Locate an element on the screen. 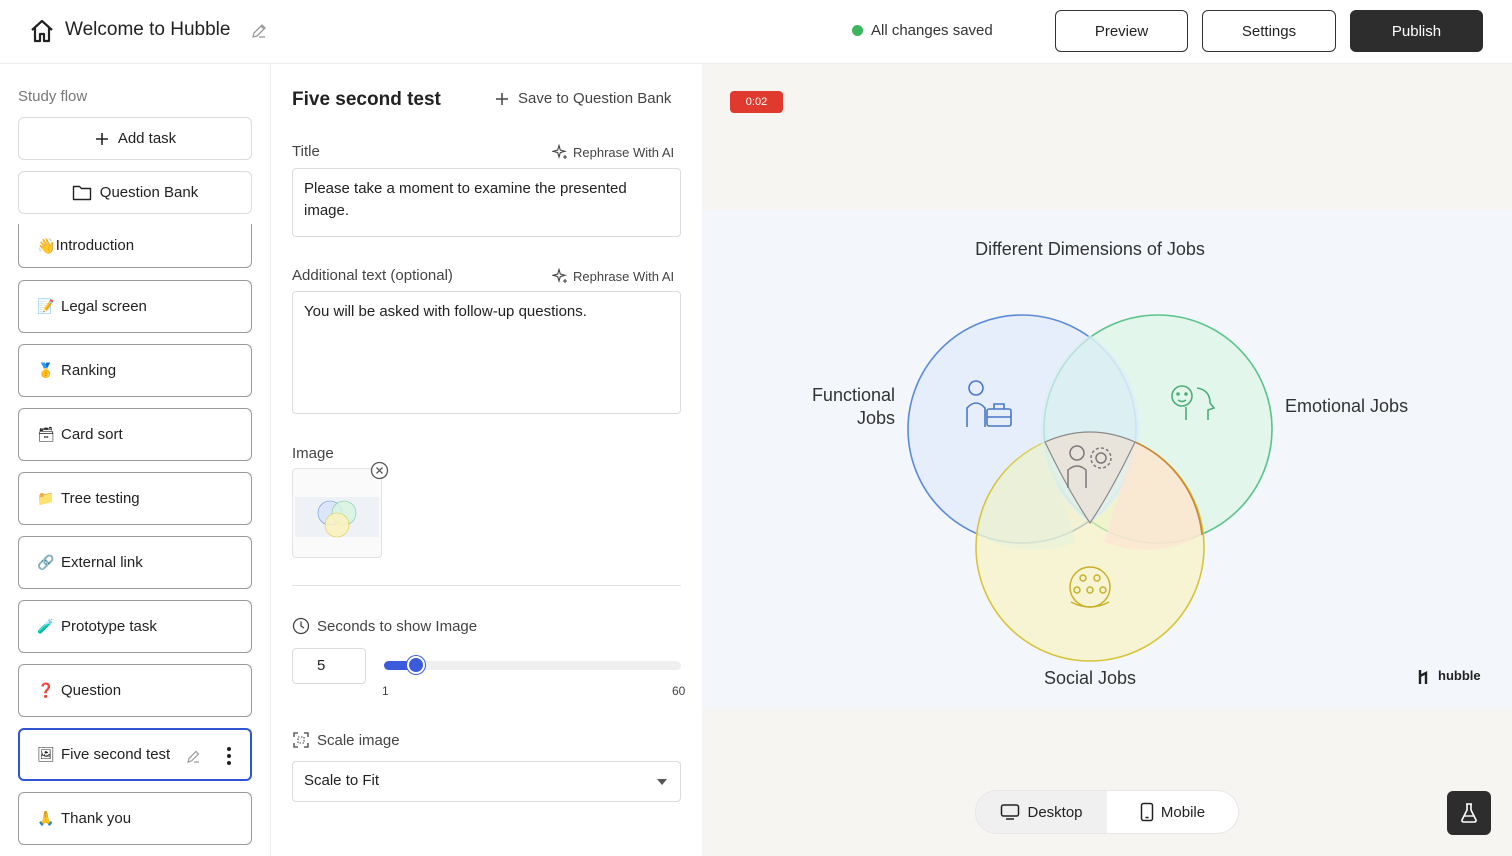  flask-button is located at coordinates (1469, 813).